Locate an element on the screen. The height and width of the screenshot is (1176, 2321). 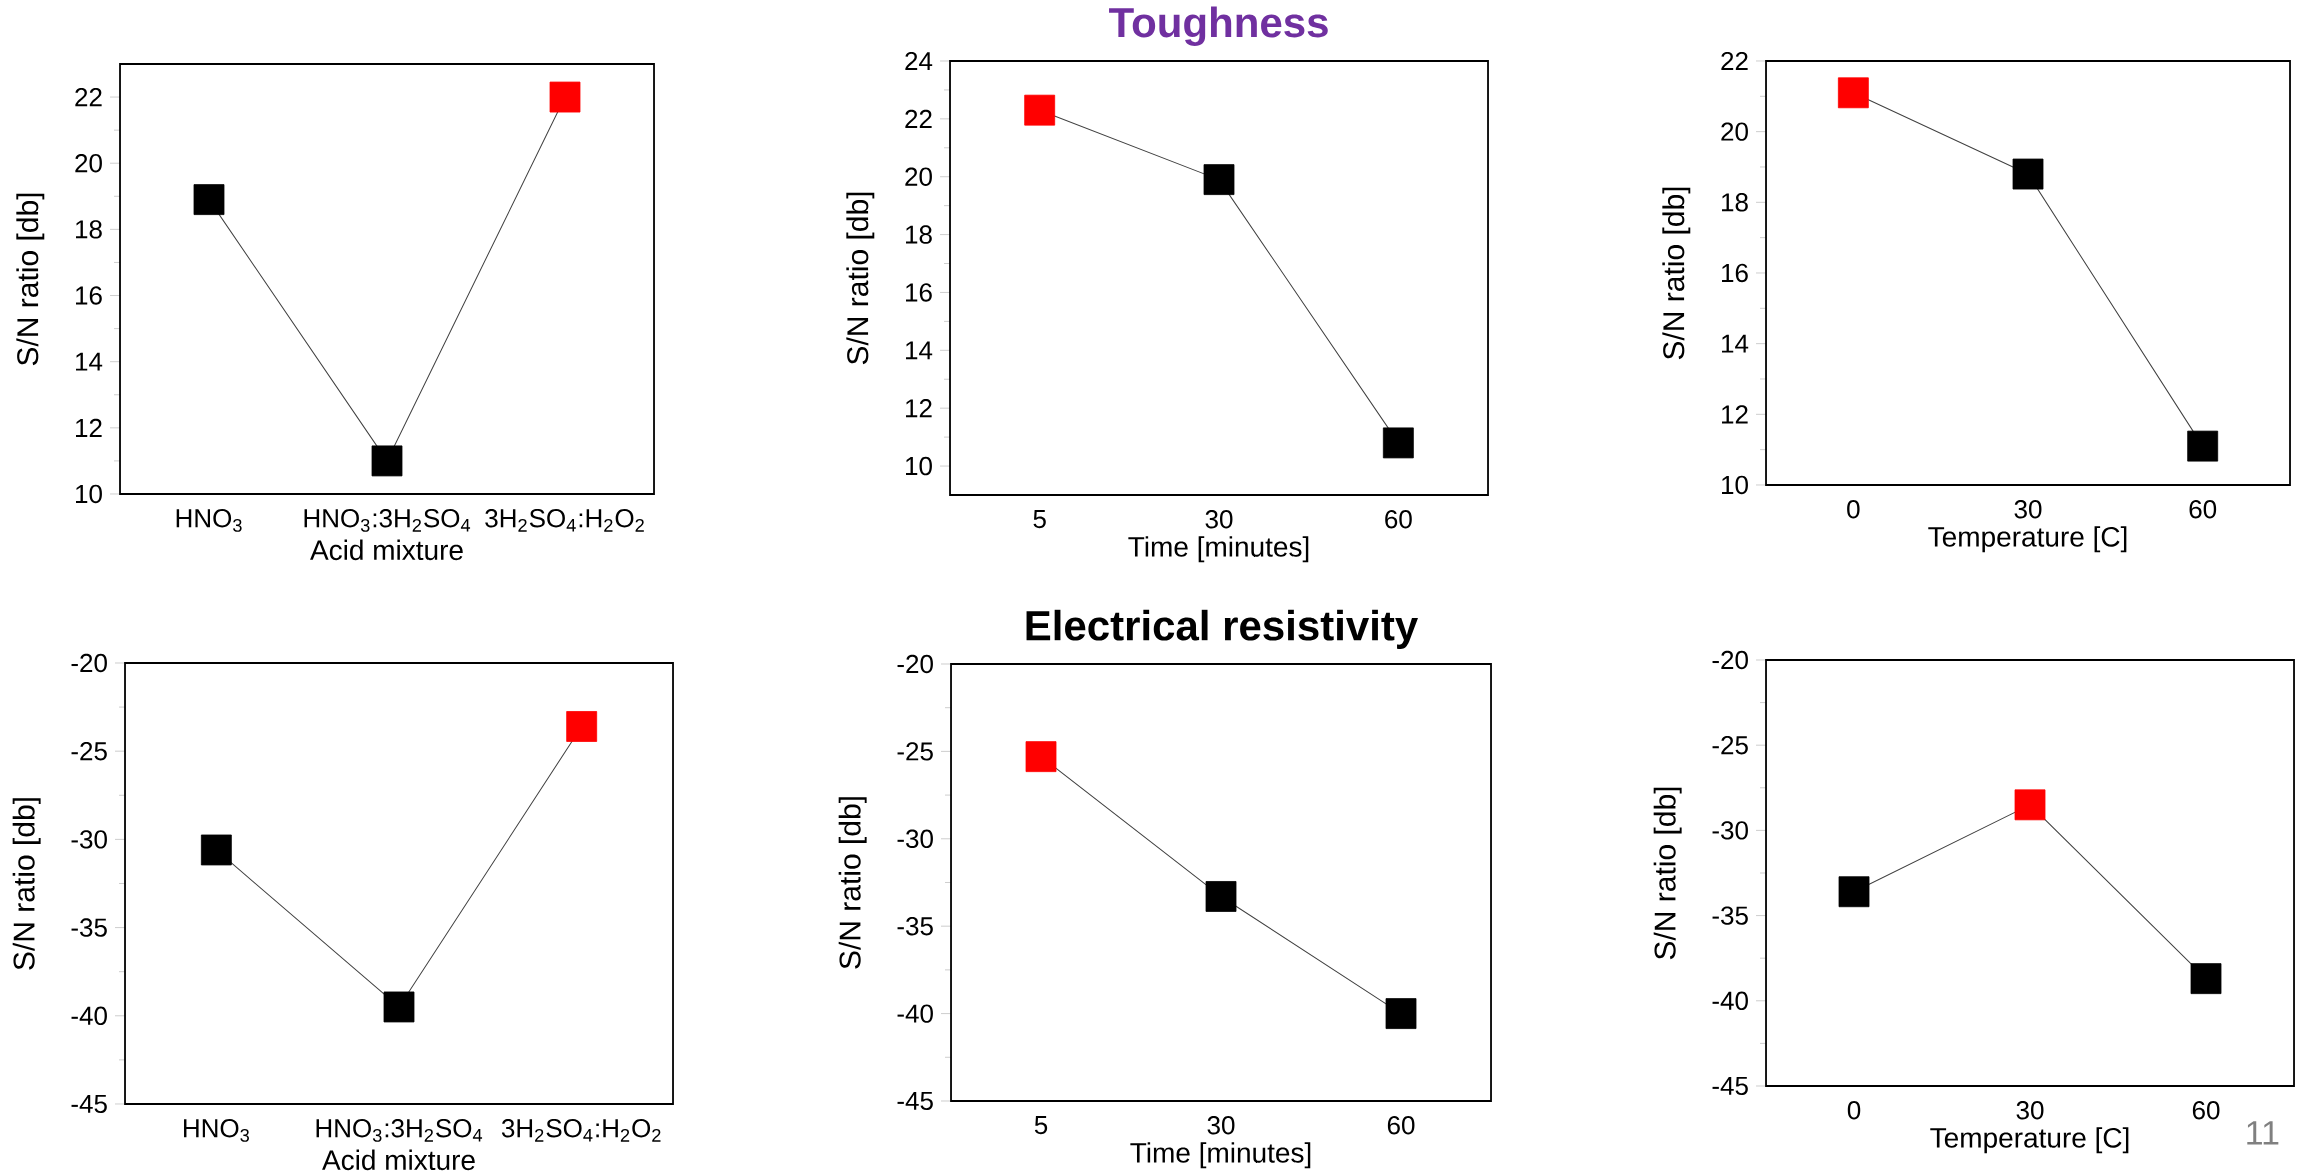
text: 11 is located at coordinates (2263, 1133).